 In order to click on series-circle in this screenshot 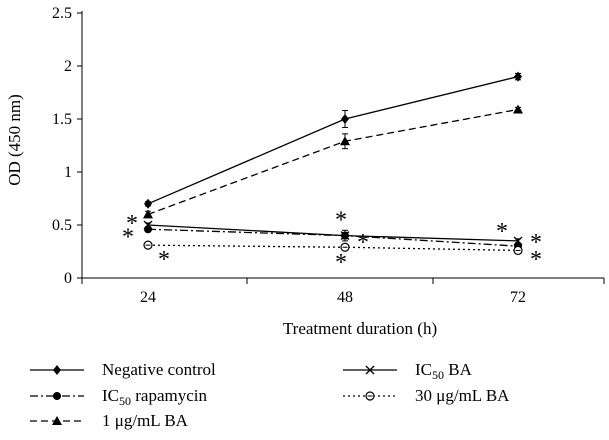, I will do `click(333, 238)`.